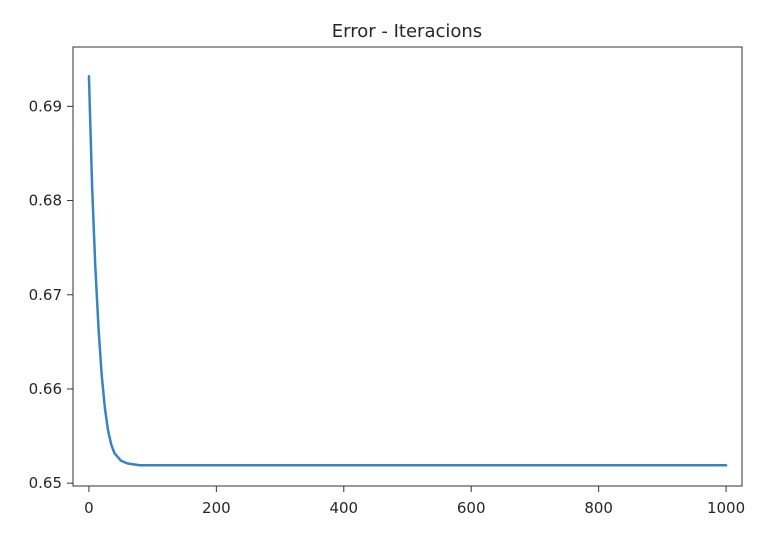 Image resolution: width=780 pixels, height=554 pixels. Describe the element at coordinates (45, 106) in the screenshot. I see `y-tick-label: 0.69` at that location.